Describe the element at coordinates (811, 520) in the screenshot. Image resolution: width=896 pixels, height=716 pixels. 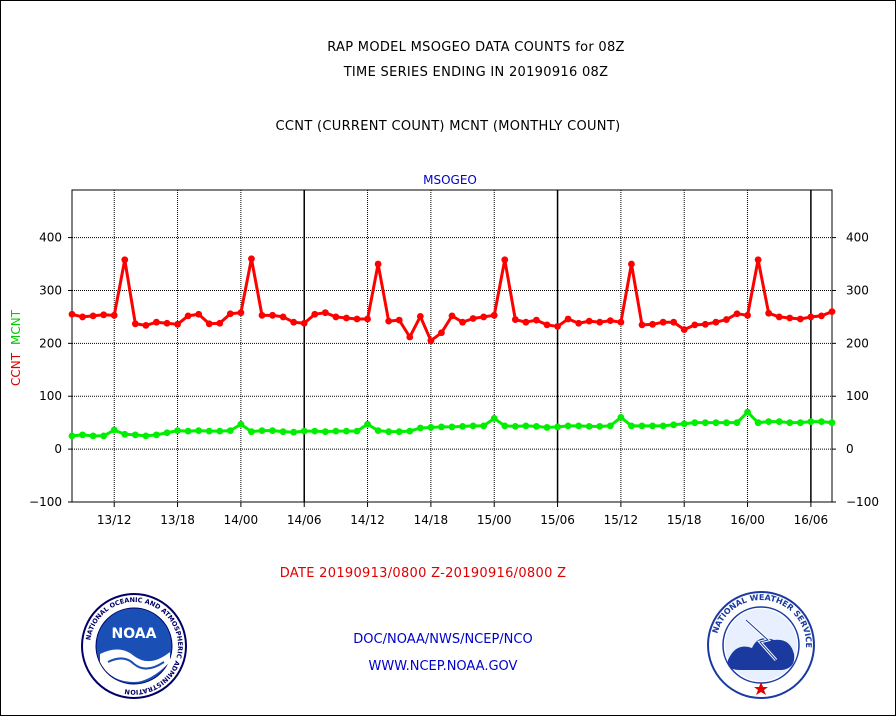
I see `x-tick-label: 16/06` at that location.